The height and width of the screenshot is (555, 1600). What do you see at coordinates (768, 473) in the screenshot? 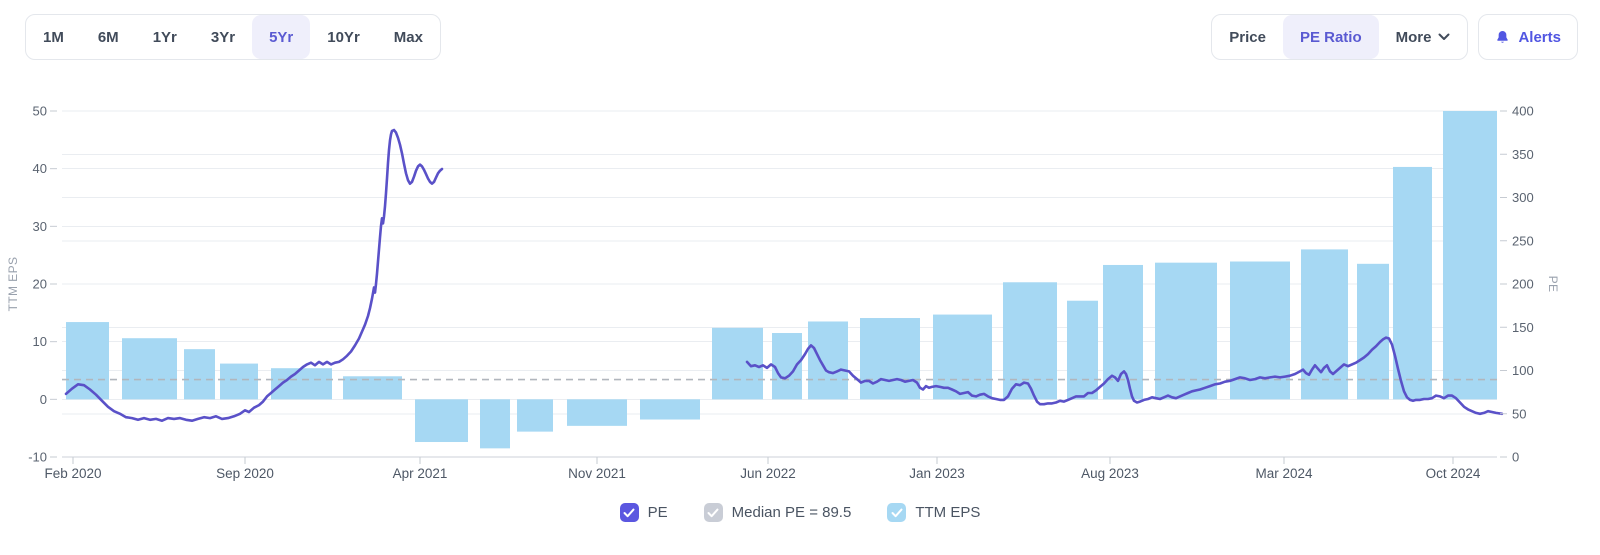
I see `x-tick-label: Jun 2022` at bounding box center [768, 473].